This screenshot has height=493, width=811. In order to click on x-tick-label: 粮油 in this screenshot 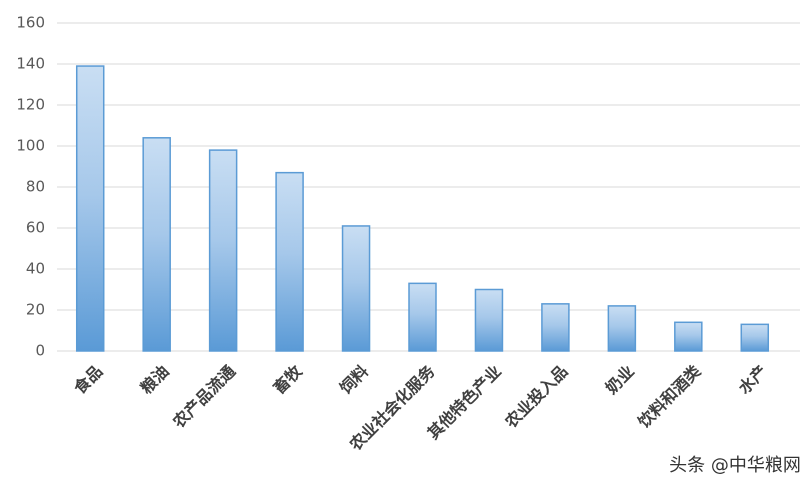, I will do `click(155, 380)`.